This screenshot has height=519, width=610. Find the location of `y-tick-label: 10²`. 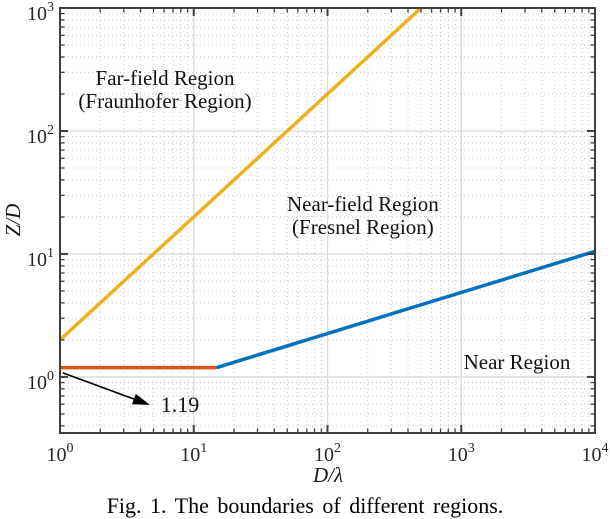

y-tick-label: 10² is located at coordinates (40, 135).